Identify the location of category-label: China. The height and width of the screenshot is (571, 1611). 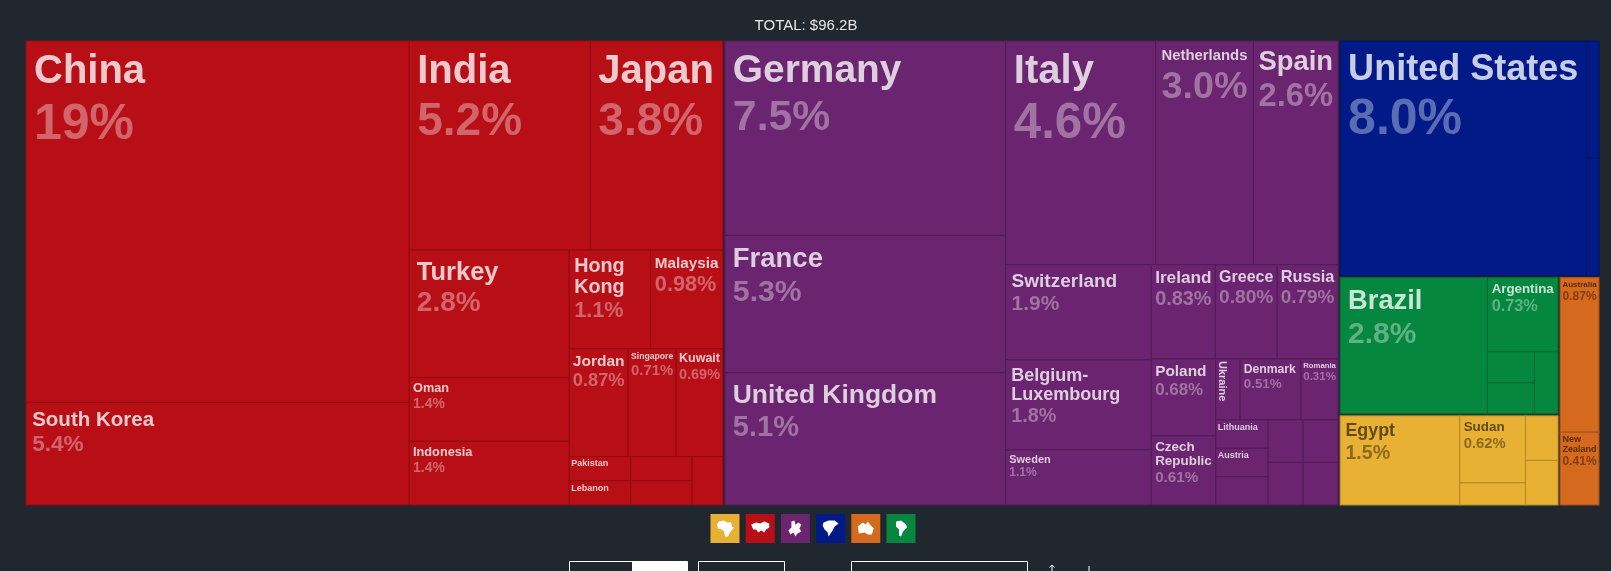
(90, 69).